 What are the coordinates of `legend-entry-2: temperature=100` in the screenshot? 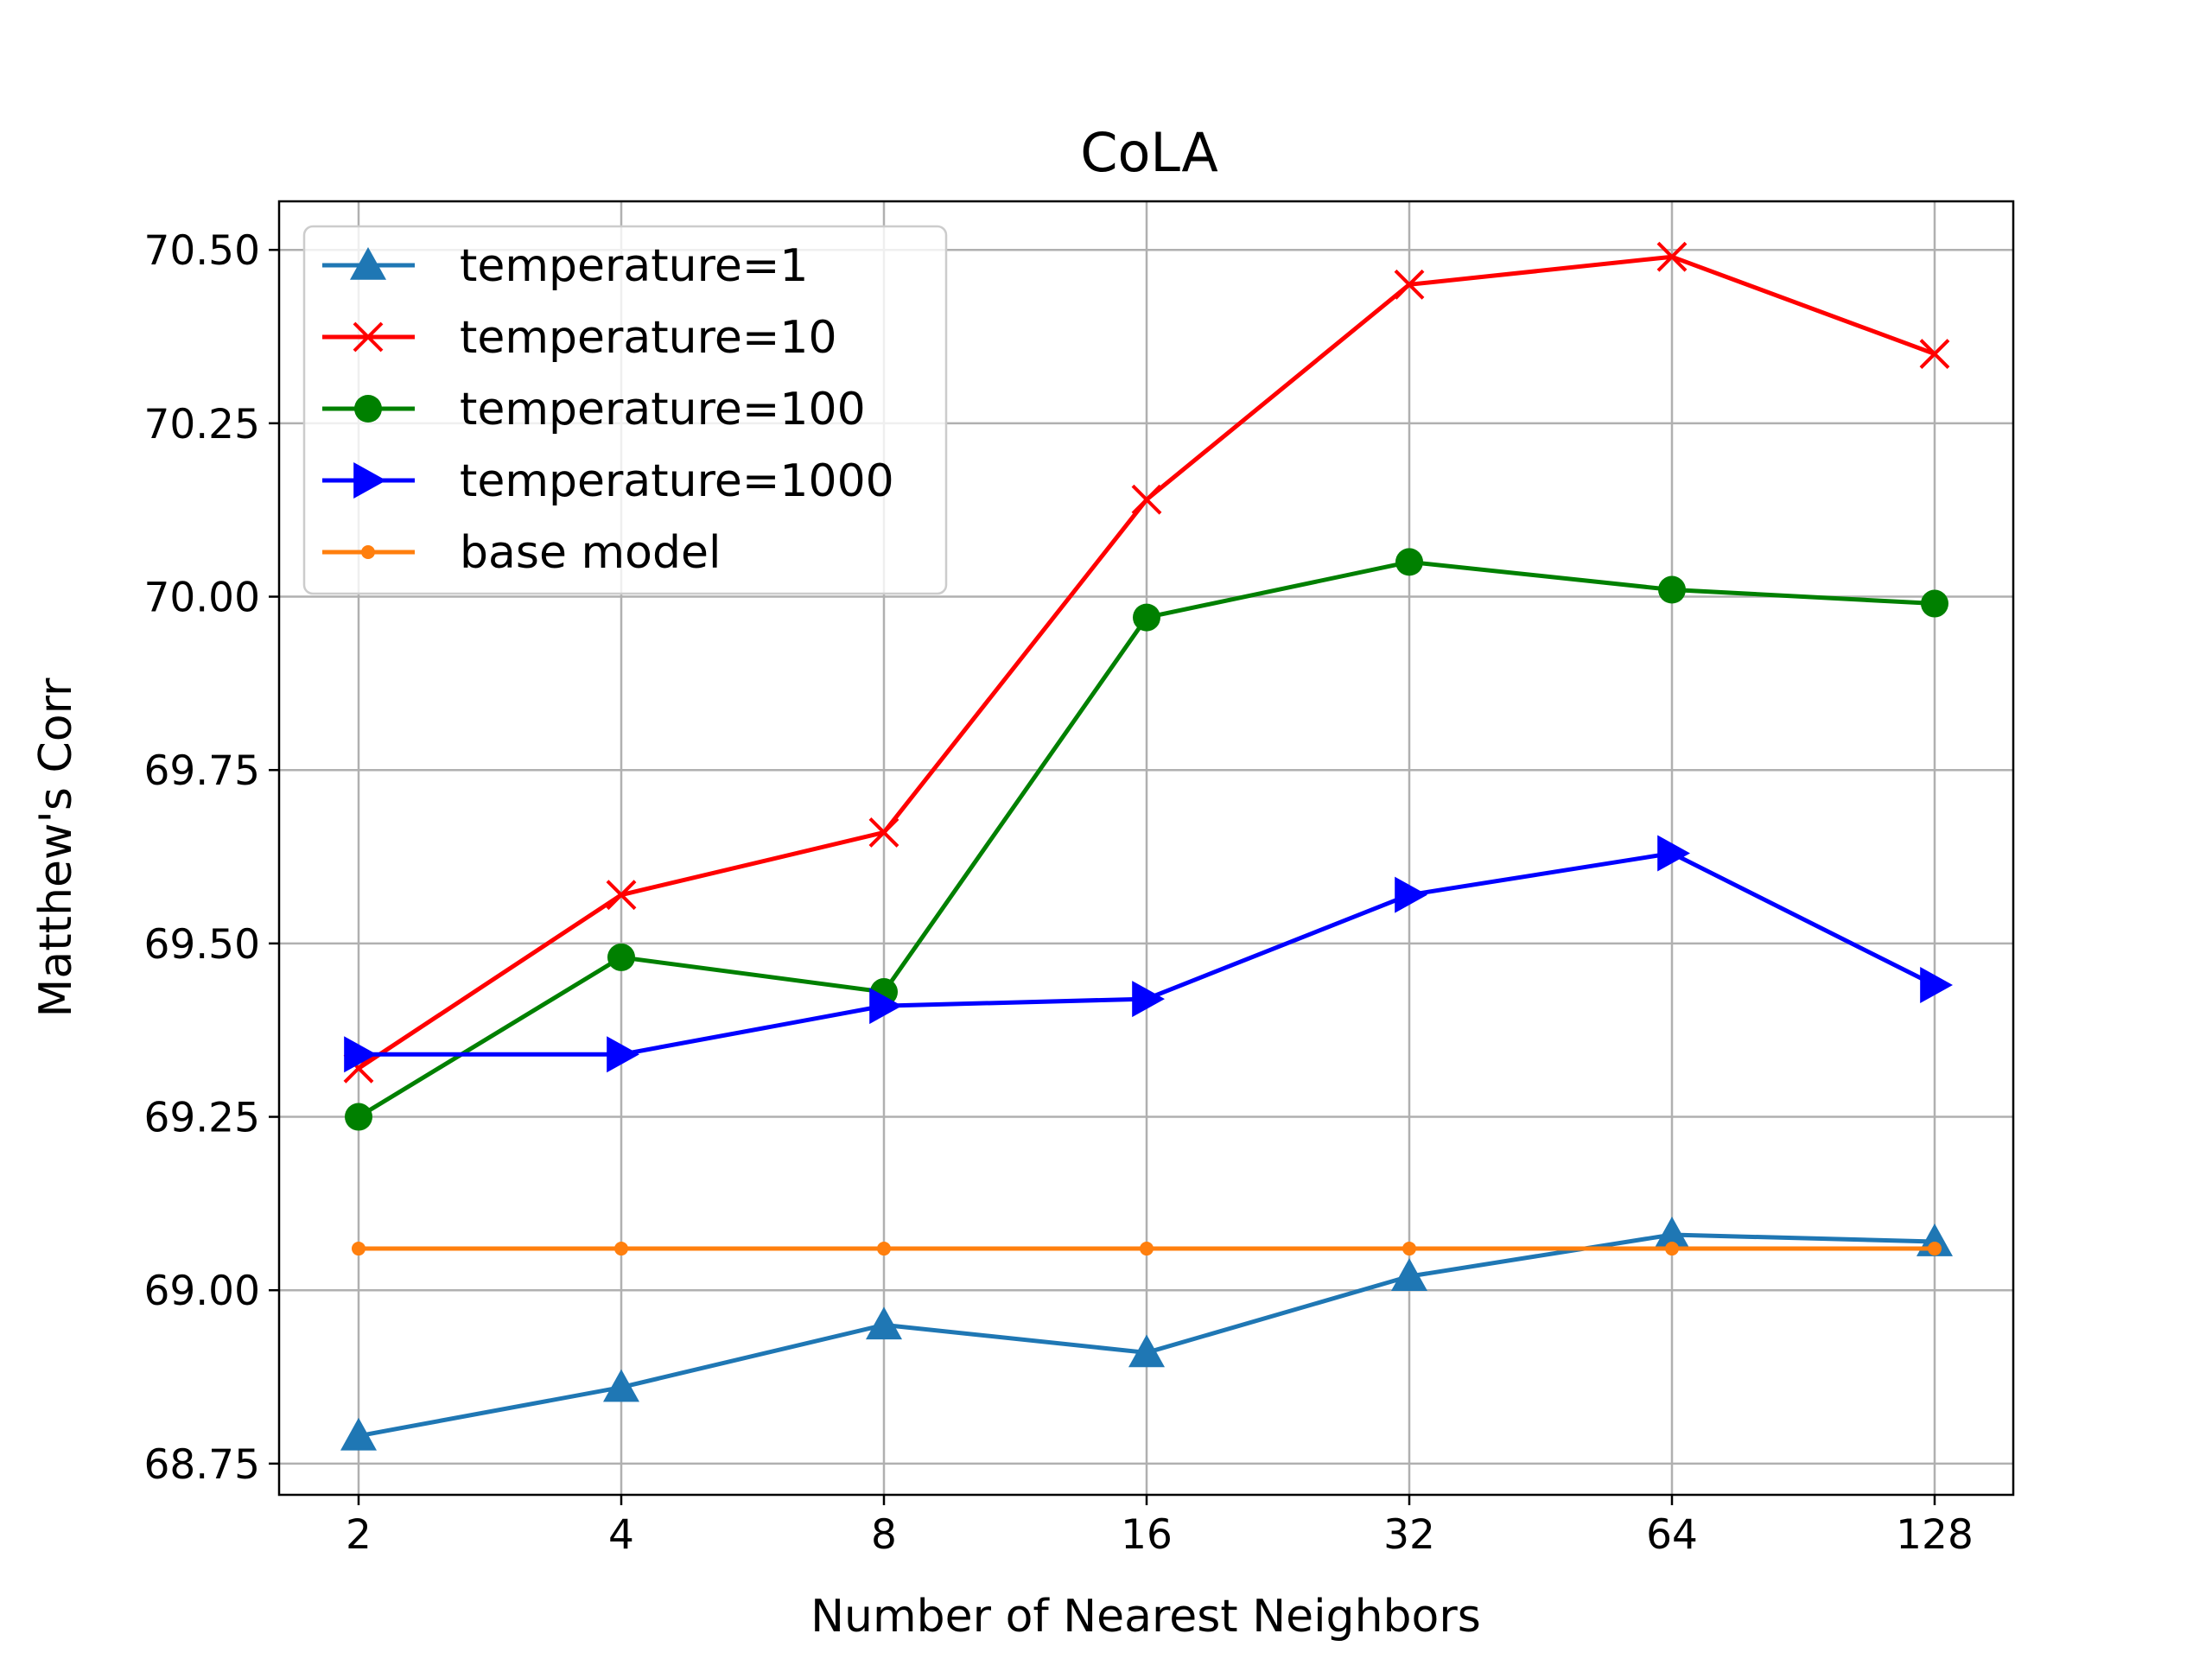 It's located at (594, 409).